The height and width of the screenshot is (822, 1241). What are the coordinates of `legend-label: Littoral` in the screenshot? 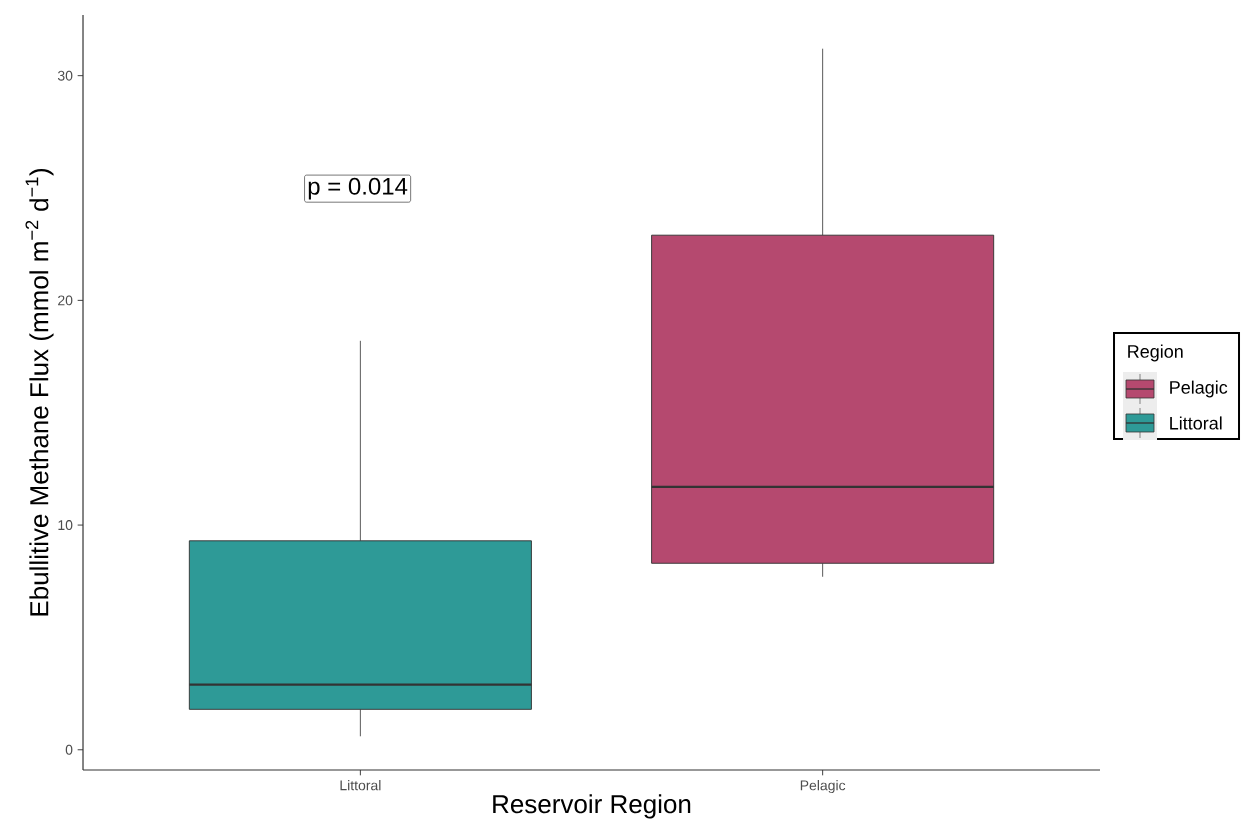 It's located at (1196, 423).